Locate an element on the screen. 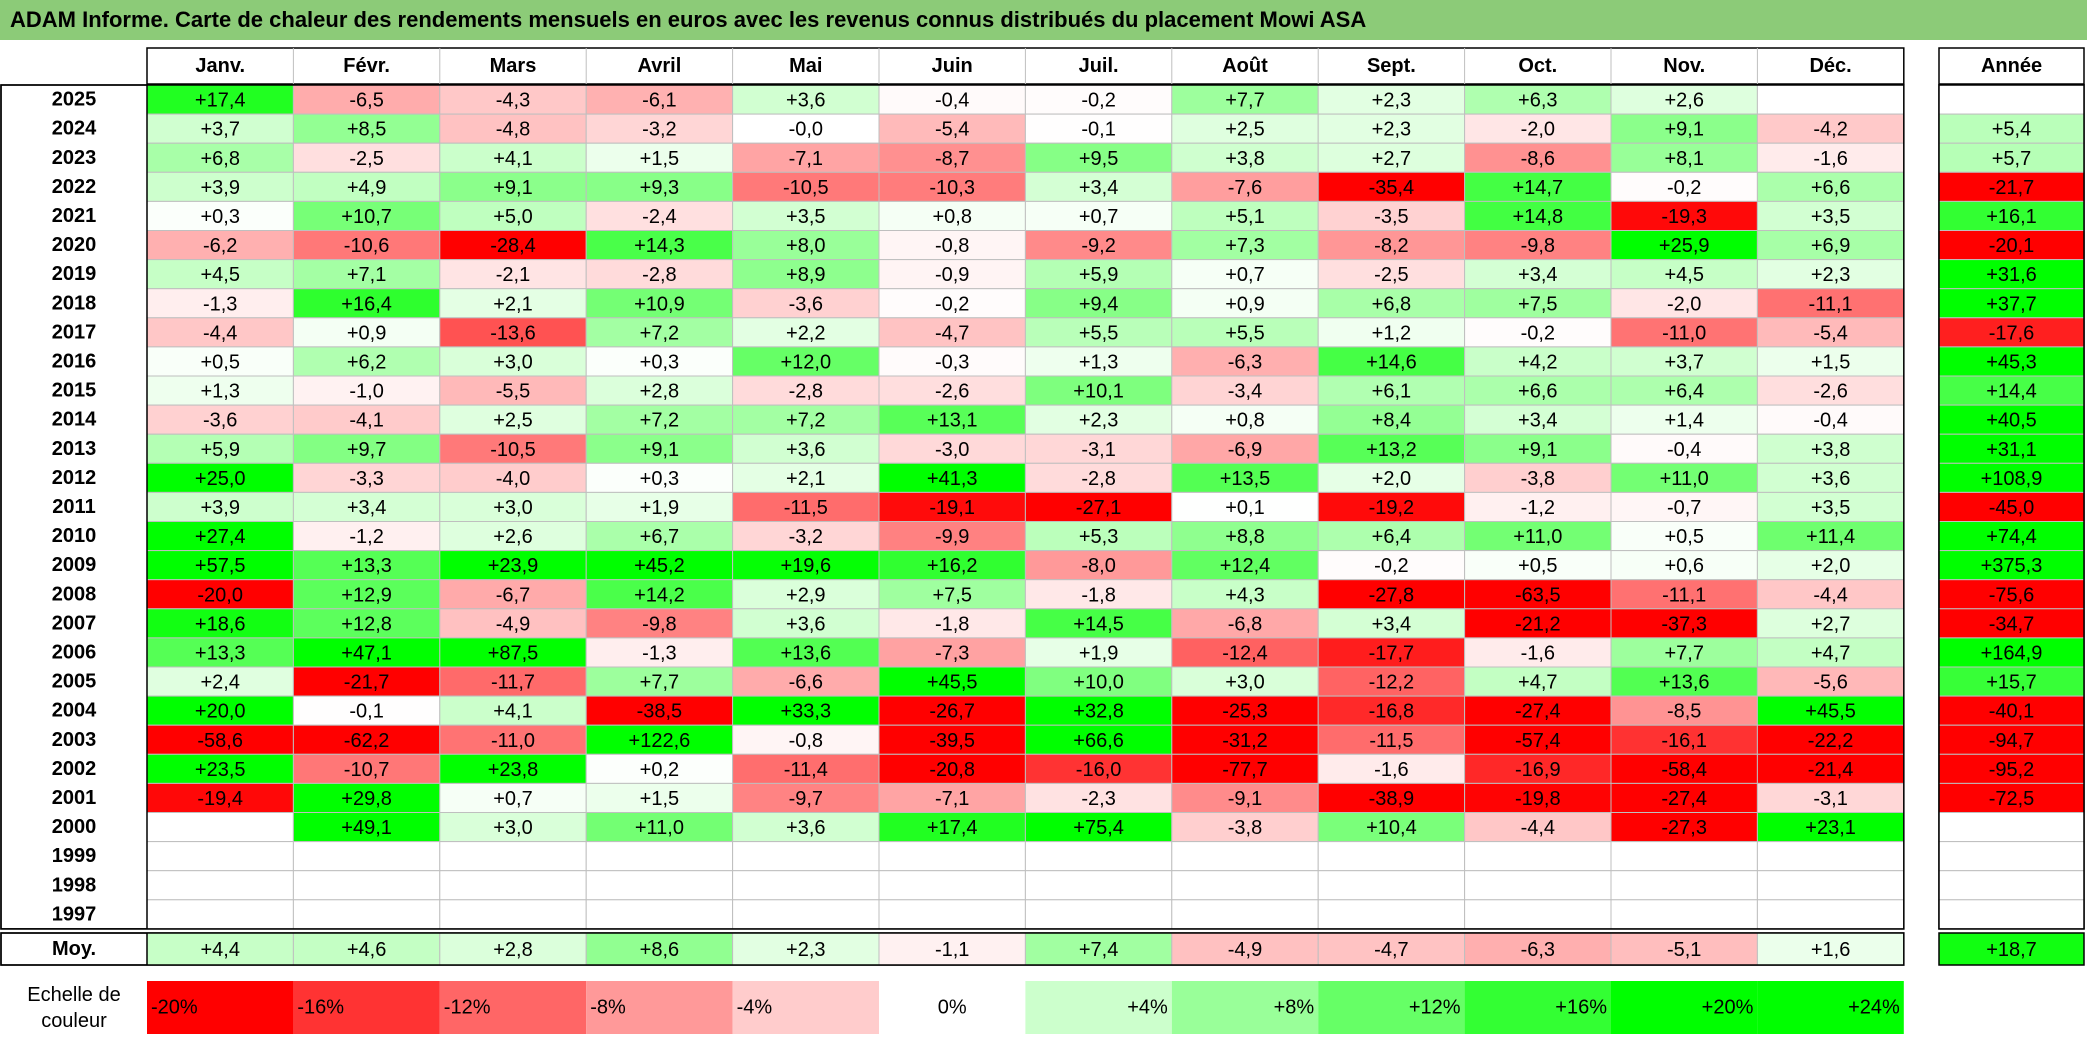 Image resolution: width=2087 pixels, height=1037 pixels. cell-value: -9,8 is located at coordinates (1538, 246).